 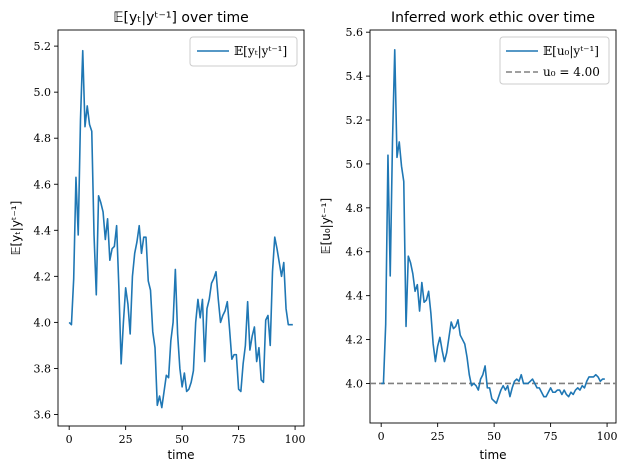 What do you see at coordinates (16, 228) in the screenshot?
I see `y-axis-label: 𝔼[yₜ|yᵗ⁻¹]` at bounding box center [16, 228].